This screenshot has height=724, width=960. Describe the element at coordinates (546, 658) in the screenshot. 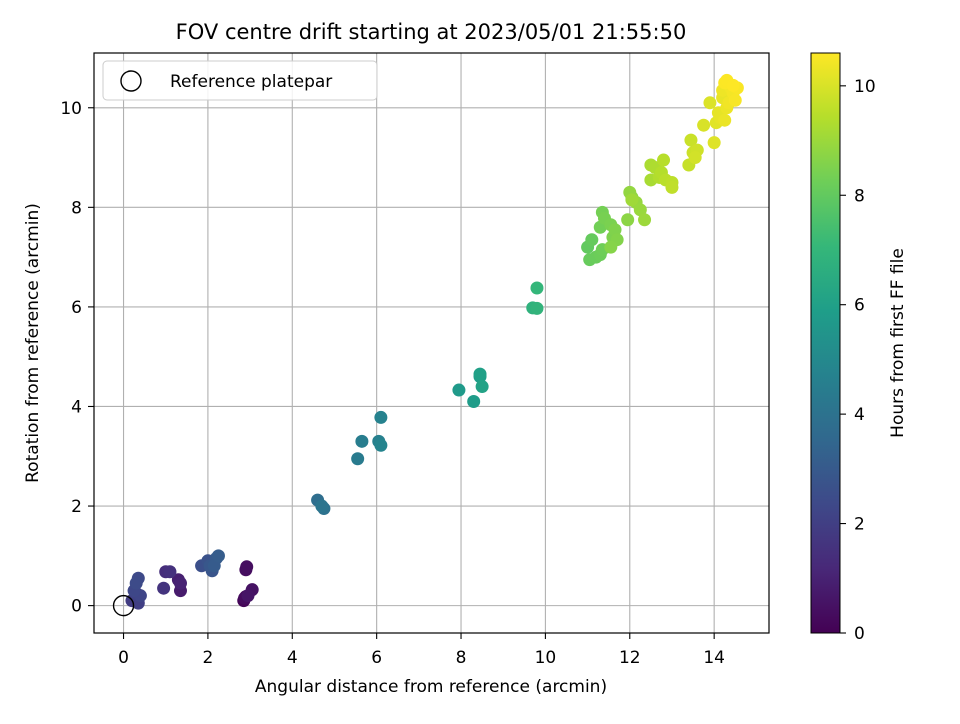

I see `x-tick-label: 10` at that location.